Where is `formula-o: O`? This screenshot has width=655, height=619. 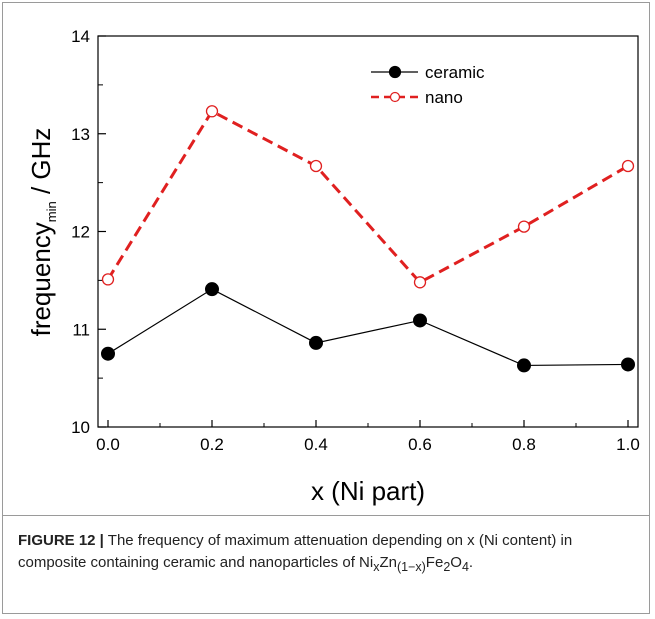 formula-o: O is located at coordinates (456, 562).